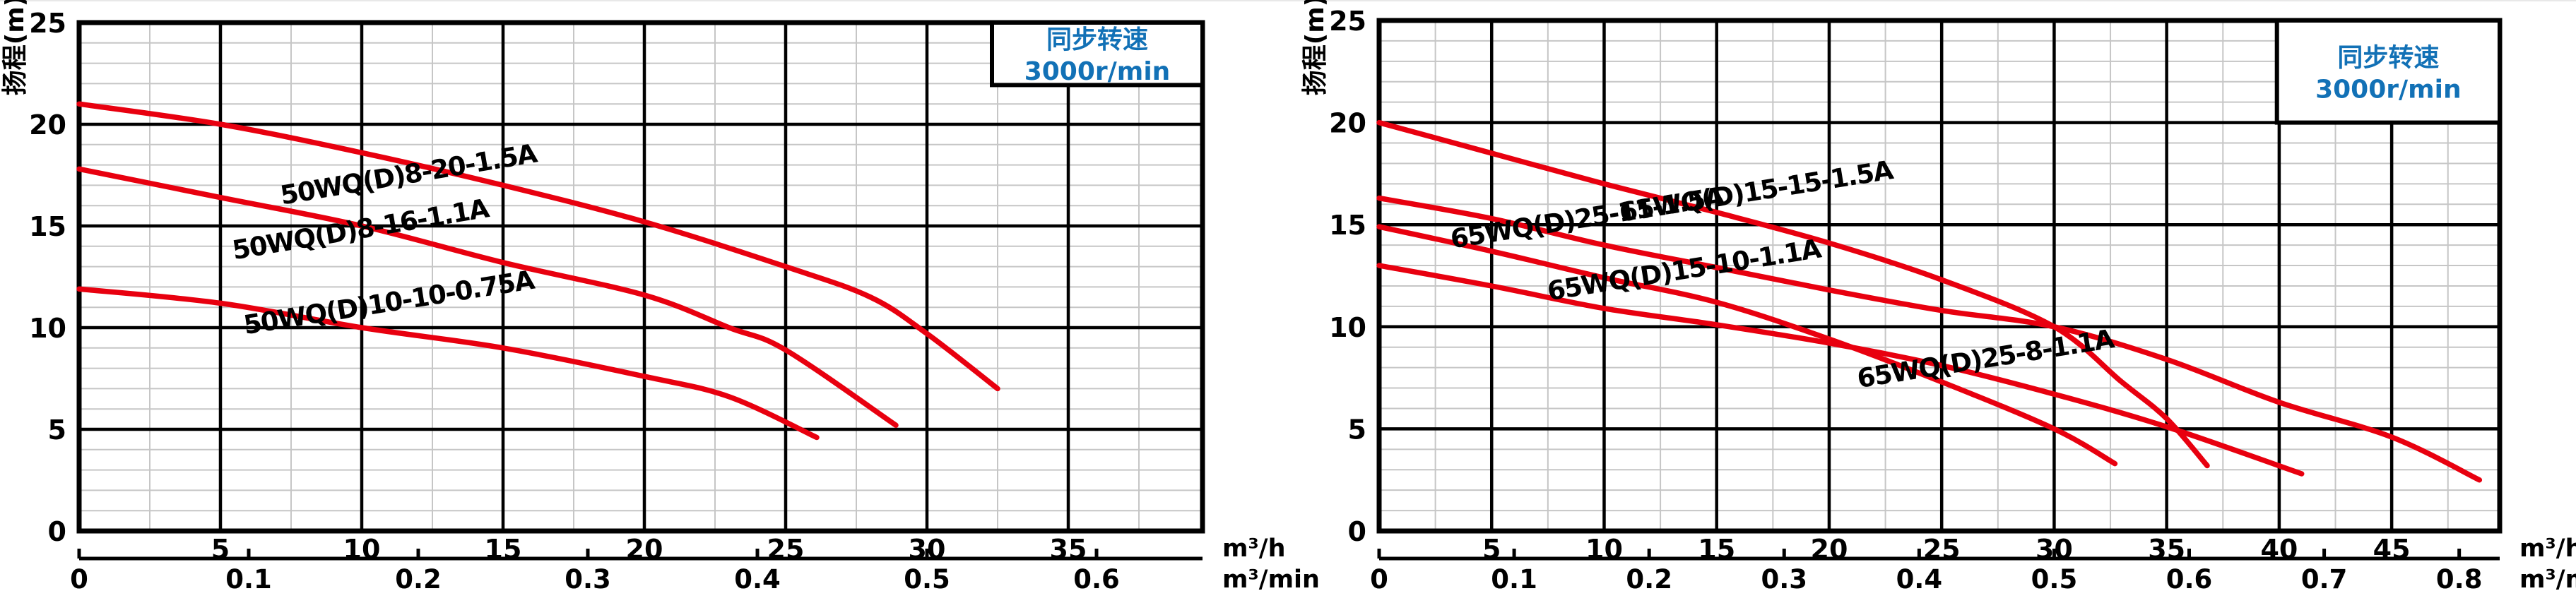 This screenshot has width=2576, height=591. What do you see at coordinates (448, 363) in the screenshot?
I see `pump-curve-50WQ(D)10-10-0.75A` at bounding box center [448, 363].